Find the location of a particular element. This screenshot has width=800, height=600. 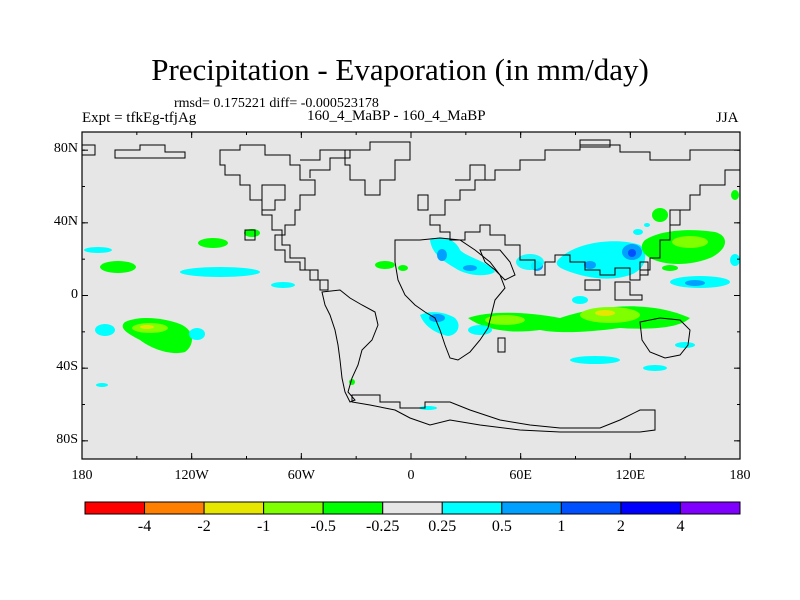

coastline-alaska is located at coordinates (89, 150).